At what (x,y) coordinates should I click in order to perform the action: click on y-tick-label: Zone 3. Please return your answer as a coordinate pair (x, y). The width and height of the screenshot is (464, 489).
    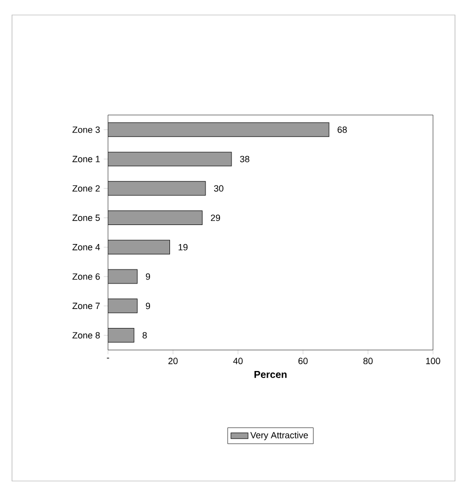
    Looking at the image, I should click on (86, 129).